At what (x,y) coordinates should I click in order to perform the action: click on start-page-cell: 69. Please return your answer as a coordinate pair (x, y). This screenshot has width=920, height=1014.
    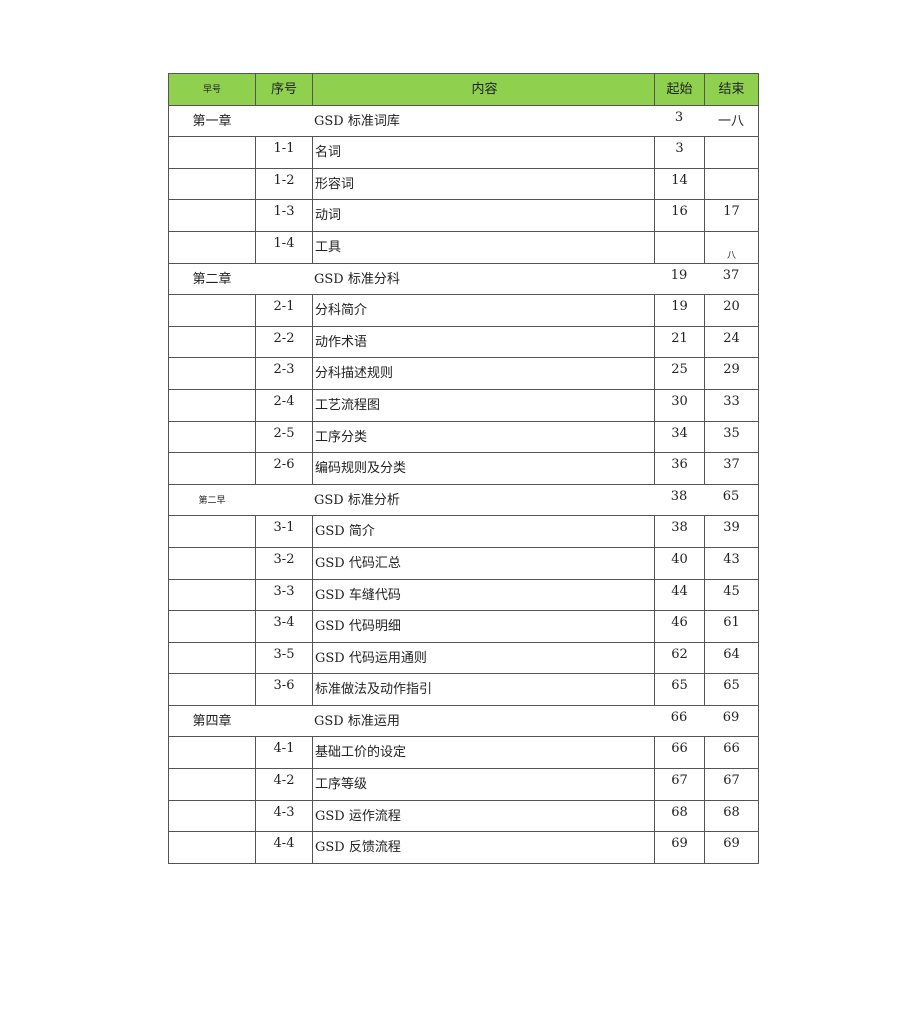
    Looking at the image, I should click on (679, 847).